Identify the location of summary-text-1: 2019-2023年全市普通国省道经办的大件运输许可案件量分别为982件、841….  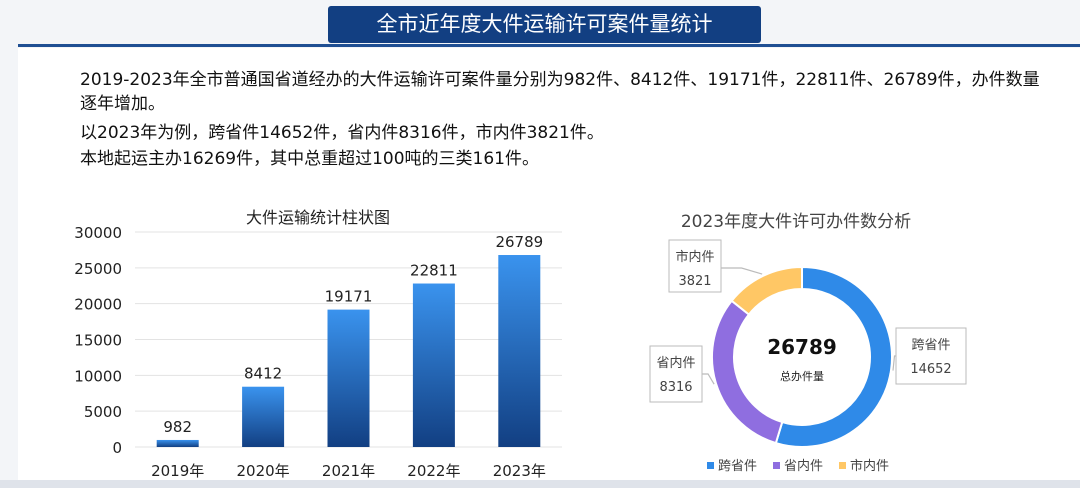
(560, 92).